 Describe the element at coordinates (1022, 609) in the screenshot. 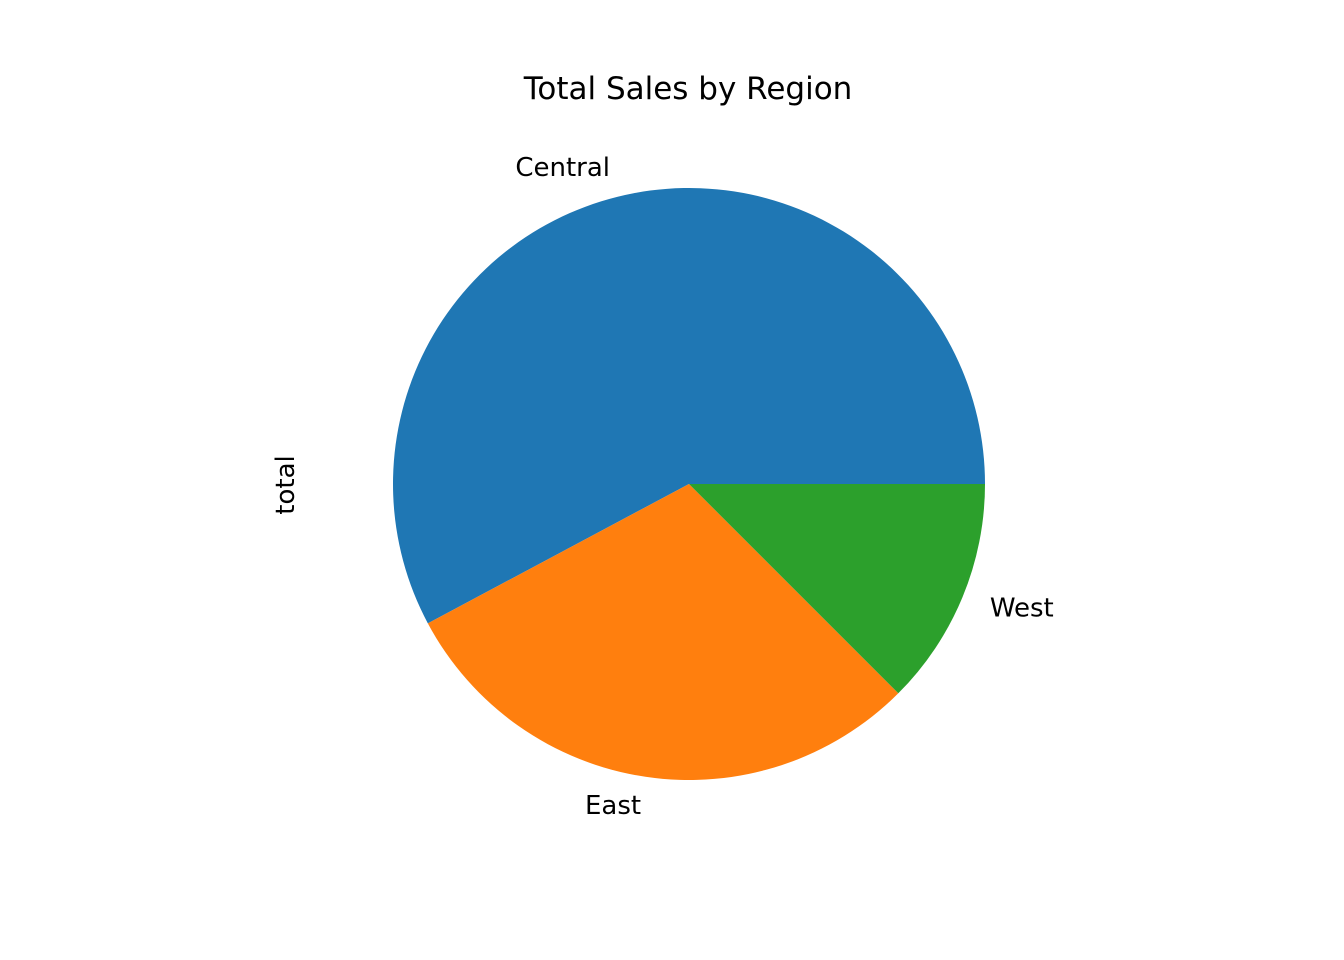

I see `pie-label-west: West` at that location.